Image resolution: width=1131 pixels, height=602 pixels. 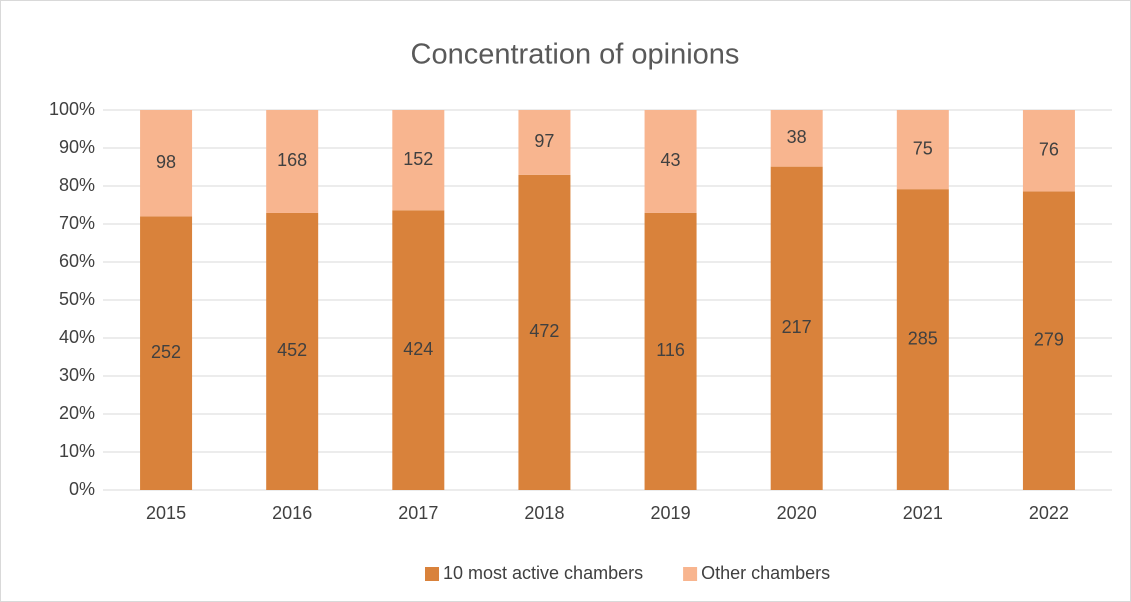 I want to click on data-label: 116, so click(x=670, y=350).